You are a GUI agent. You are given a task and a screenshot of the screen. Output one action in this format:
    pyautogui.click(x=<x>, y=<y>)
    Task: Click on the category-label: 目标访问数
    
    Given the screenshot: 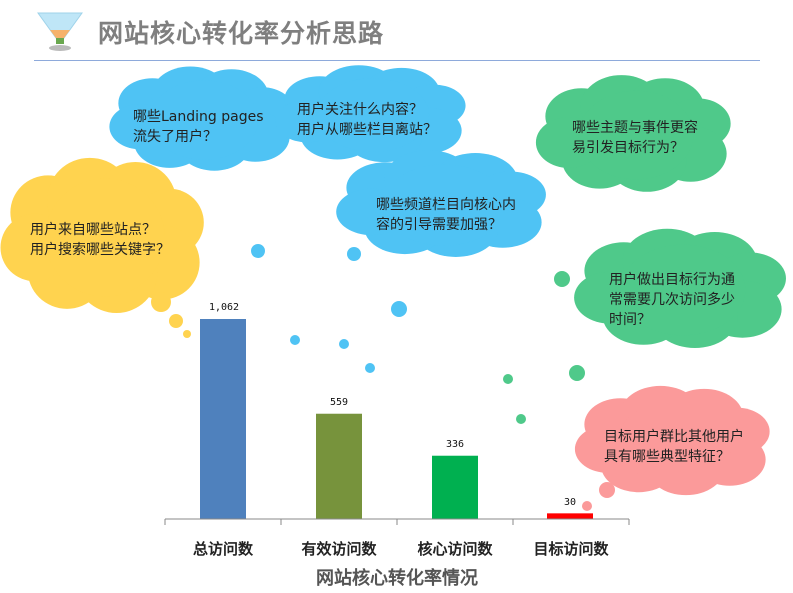 What is the action you would take?
    pyautogui.click(x=571, y=549)
    